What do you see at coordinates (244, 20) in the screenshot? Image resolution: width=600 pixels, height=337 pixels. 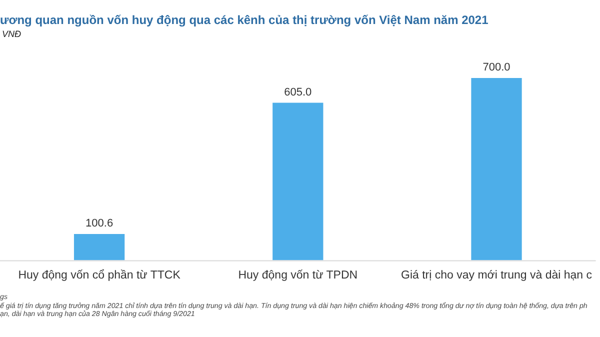 I see `chart-title: ương quan nguồn vốn huy động qua các kênh của thị trường vốn Việt Nam năm 2021` at bounding box center [244, 20].